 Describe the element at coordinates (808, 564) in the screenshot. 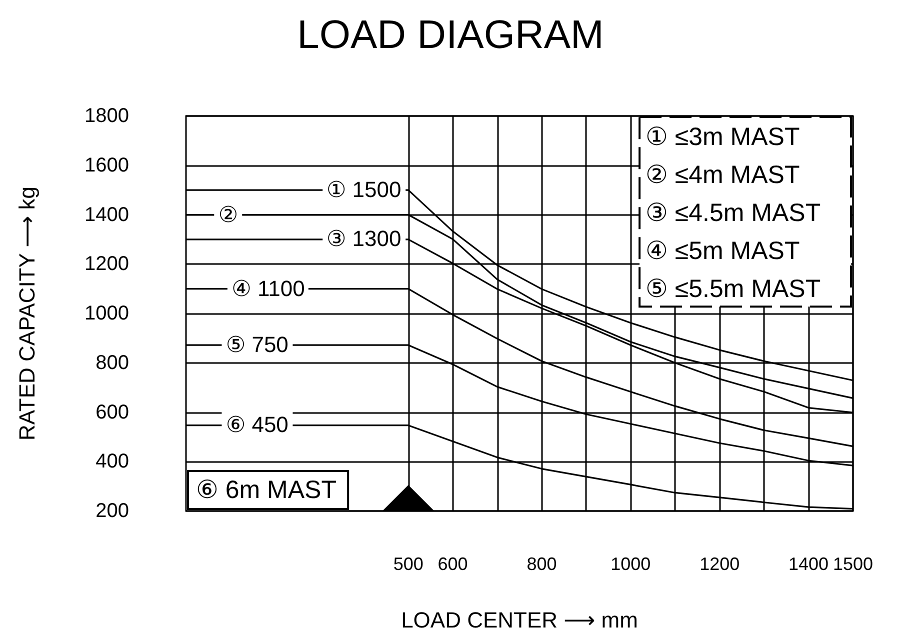

I see `x-tick-label: 1400` at that location.